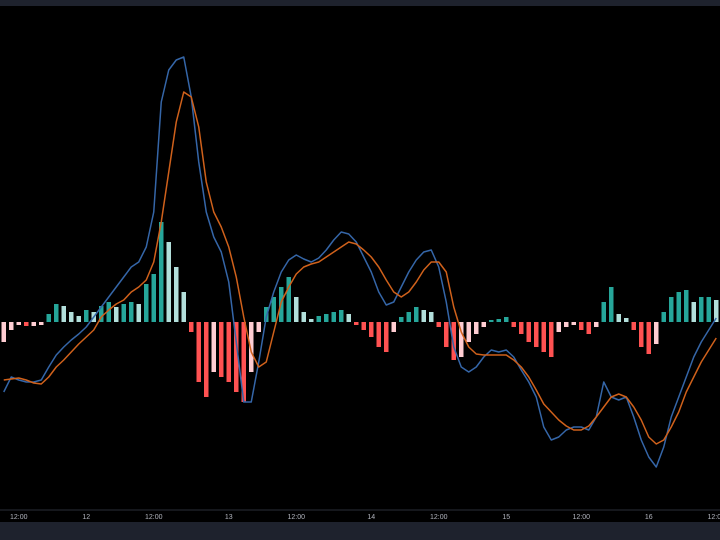 Image resolution: width=720 pixels, height=540 pixels. I want to click on x-tick-label: 16, so click(649, 517).